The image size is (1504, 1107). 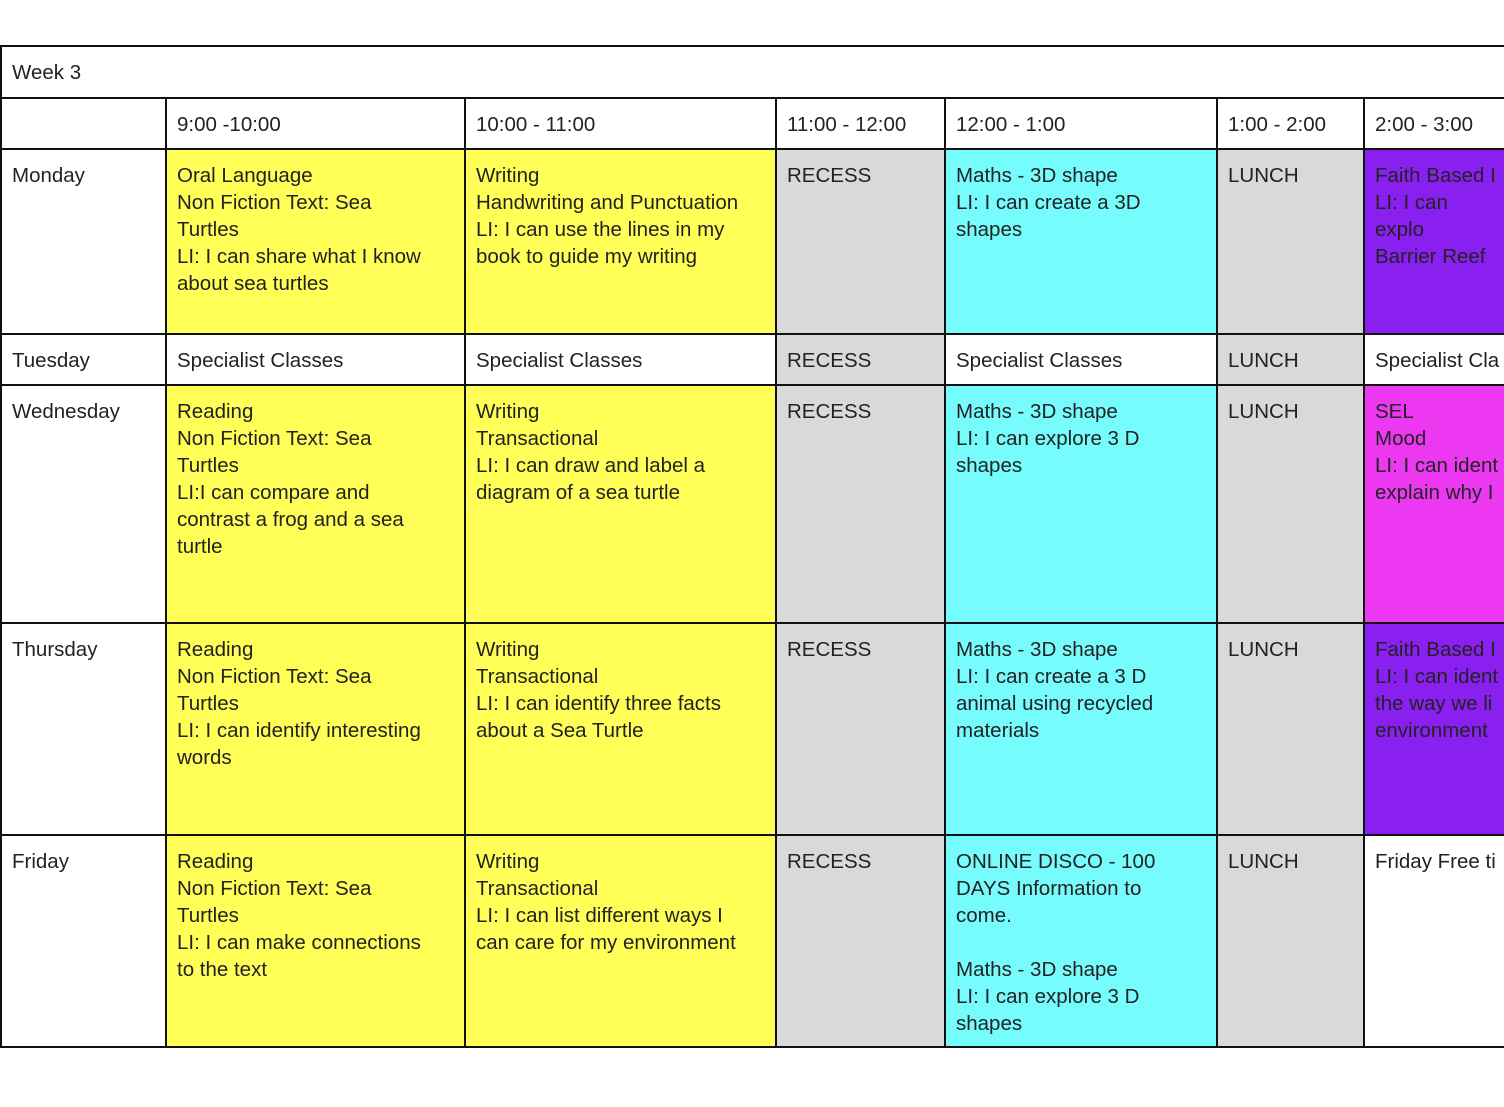 I want to click on header-time: 12:00 - 1:00, so click(x=1081, y=123).